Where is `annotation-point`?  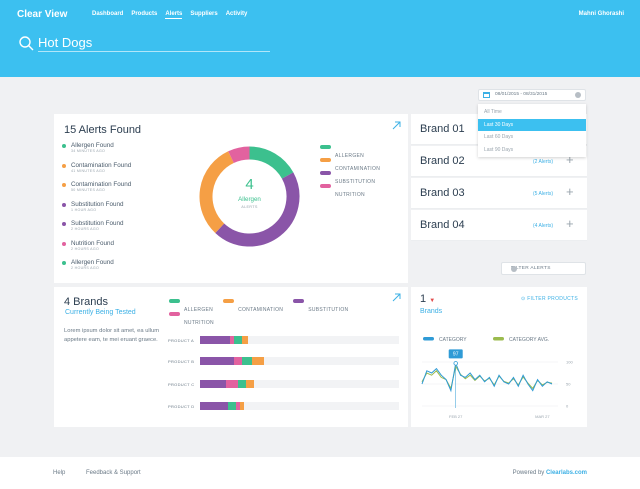
annotation-point is located at coordinates (455, 363).